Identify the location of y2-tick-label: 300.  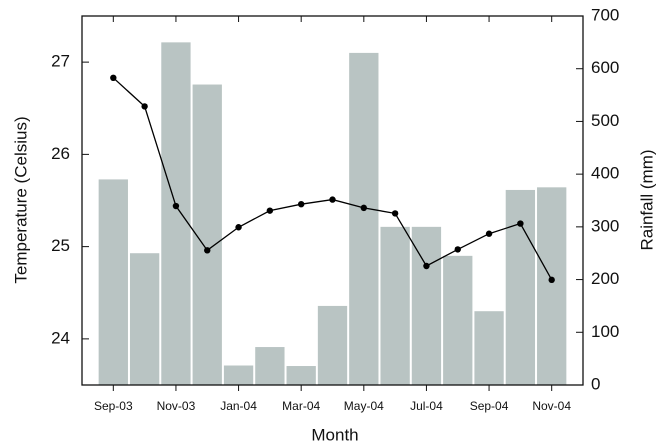
(605, 225).